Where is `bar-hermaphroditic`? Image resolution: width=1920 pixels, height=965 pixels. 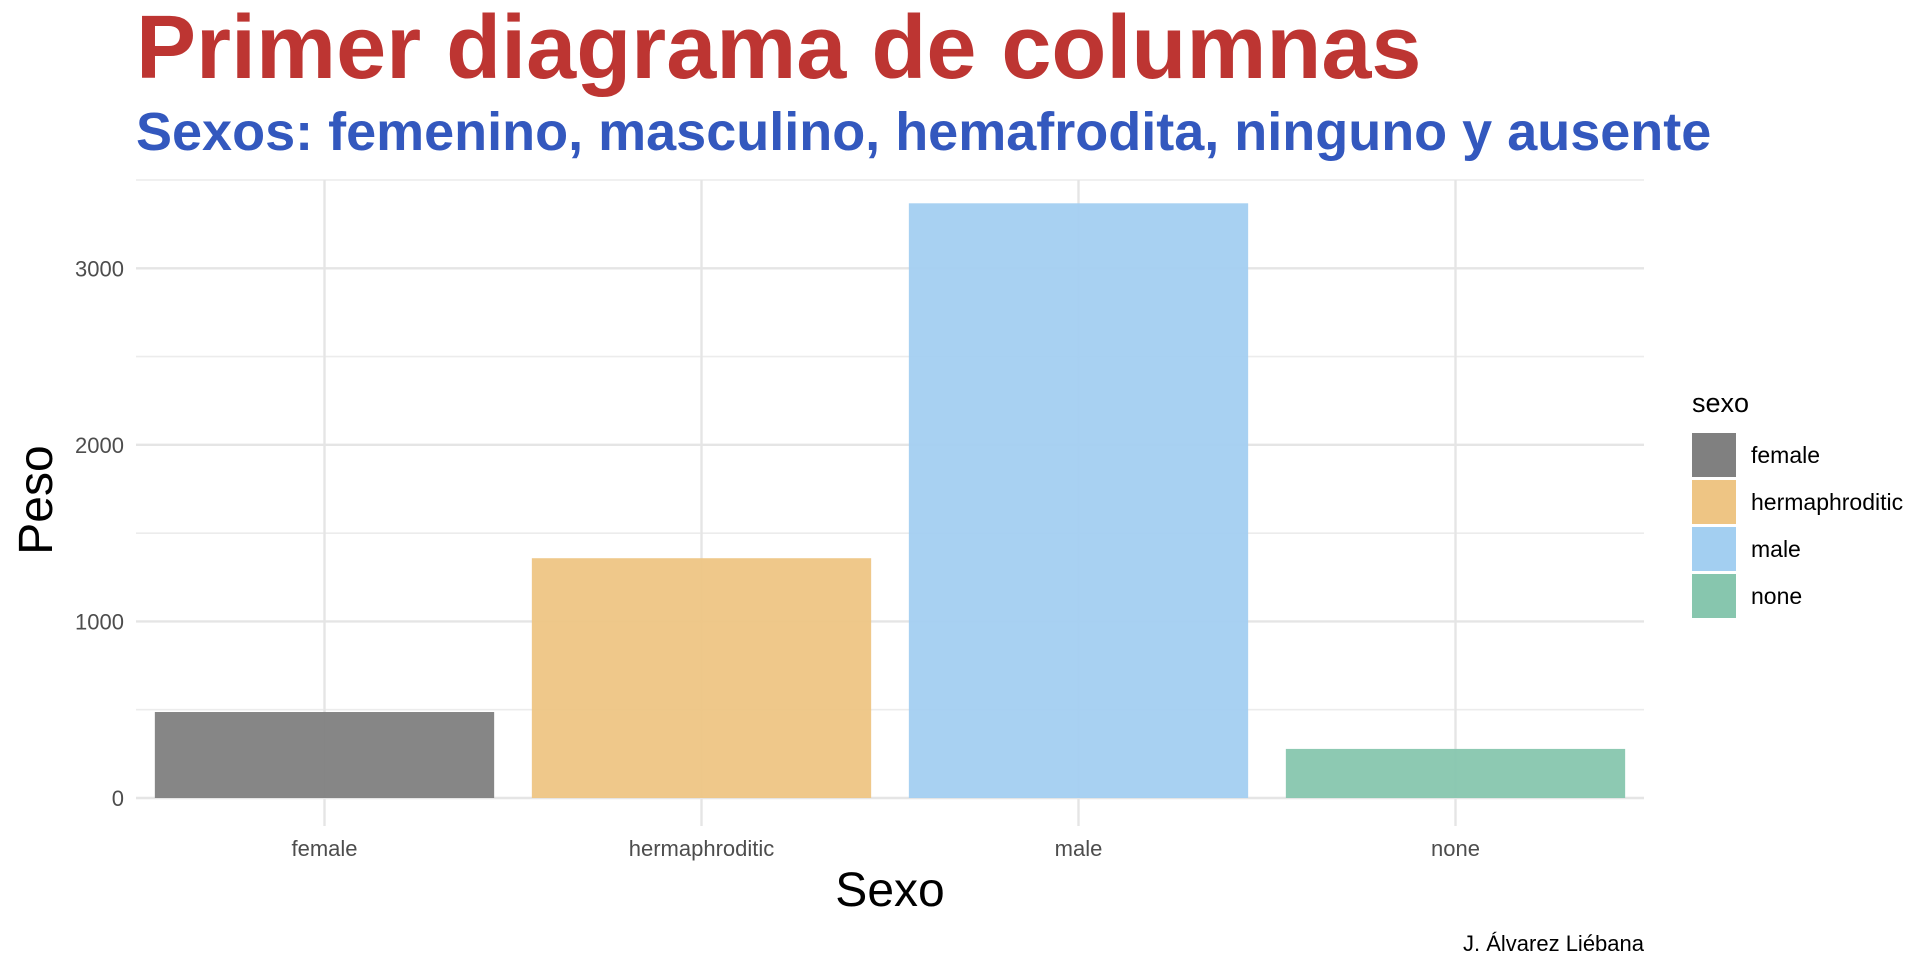
bar-hermaphroditic is located at coordinates (701, 678).